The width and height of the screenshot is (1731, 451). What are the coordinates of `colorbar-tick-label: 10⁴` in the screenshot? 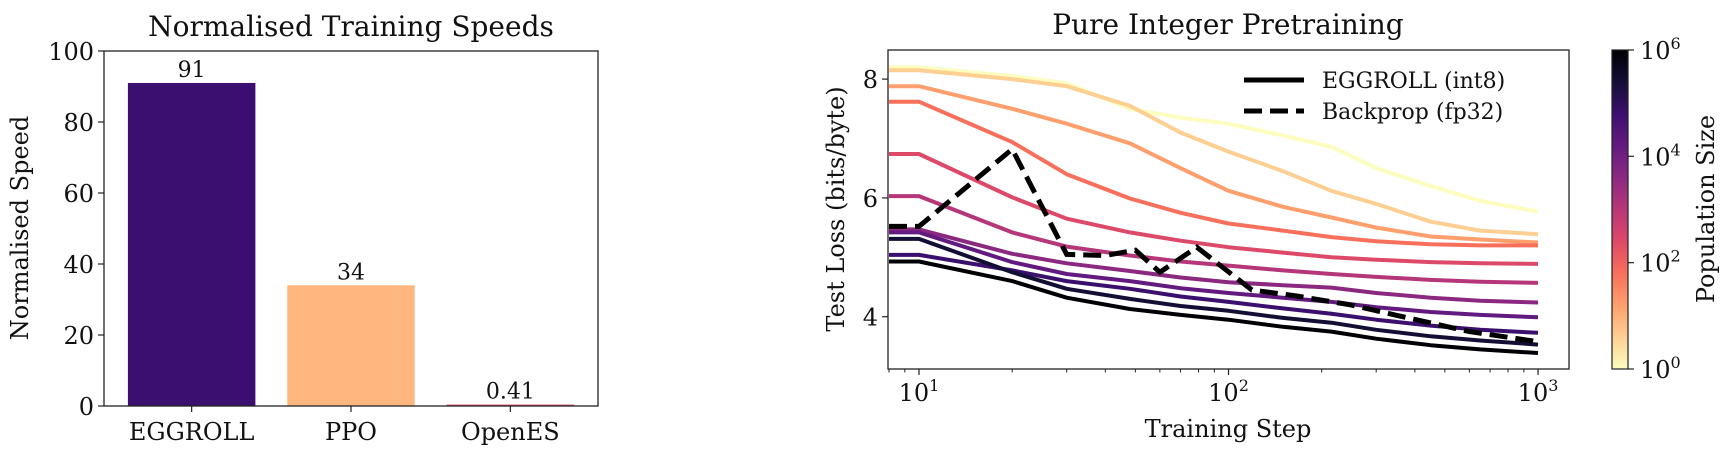 It's located at (1660, 155).